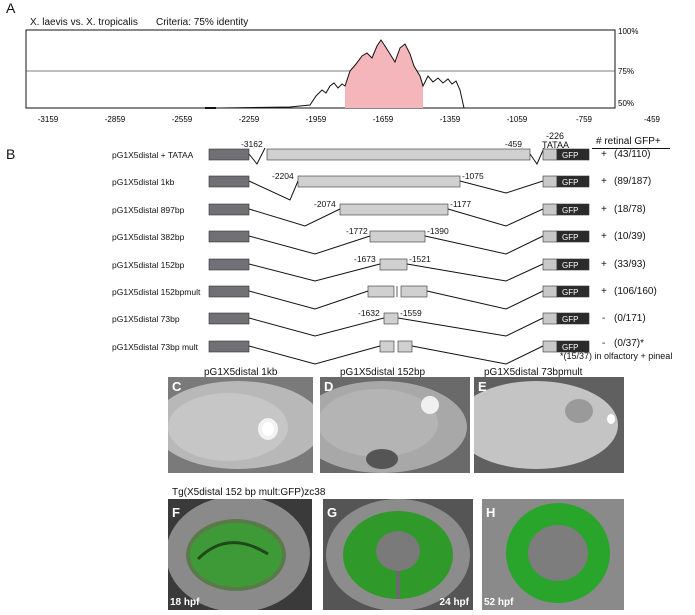 Image resolution: width=695 pixels, height=615 pixels. Describe the element at coordinates (398, 554) in the screenshot. I see `micrograph-g: G 24 hpf` at that location.